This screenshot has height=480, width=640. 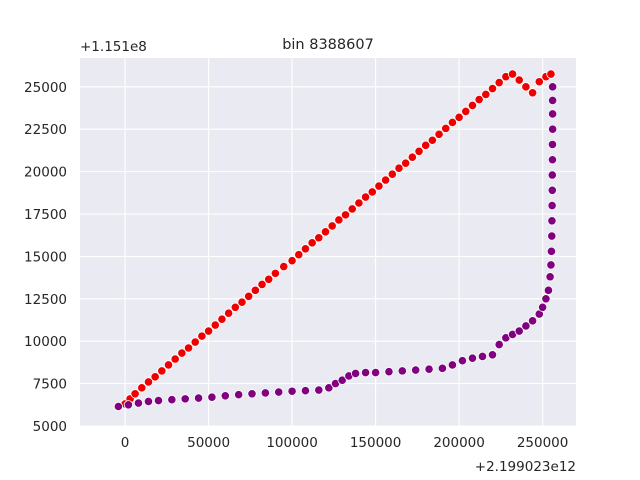 I want to click on x-tick-label: 200000, so click(x=459, y=443).